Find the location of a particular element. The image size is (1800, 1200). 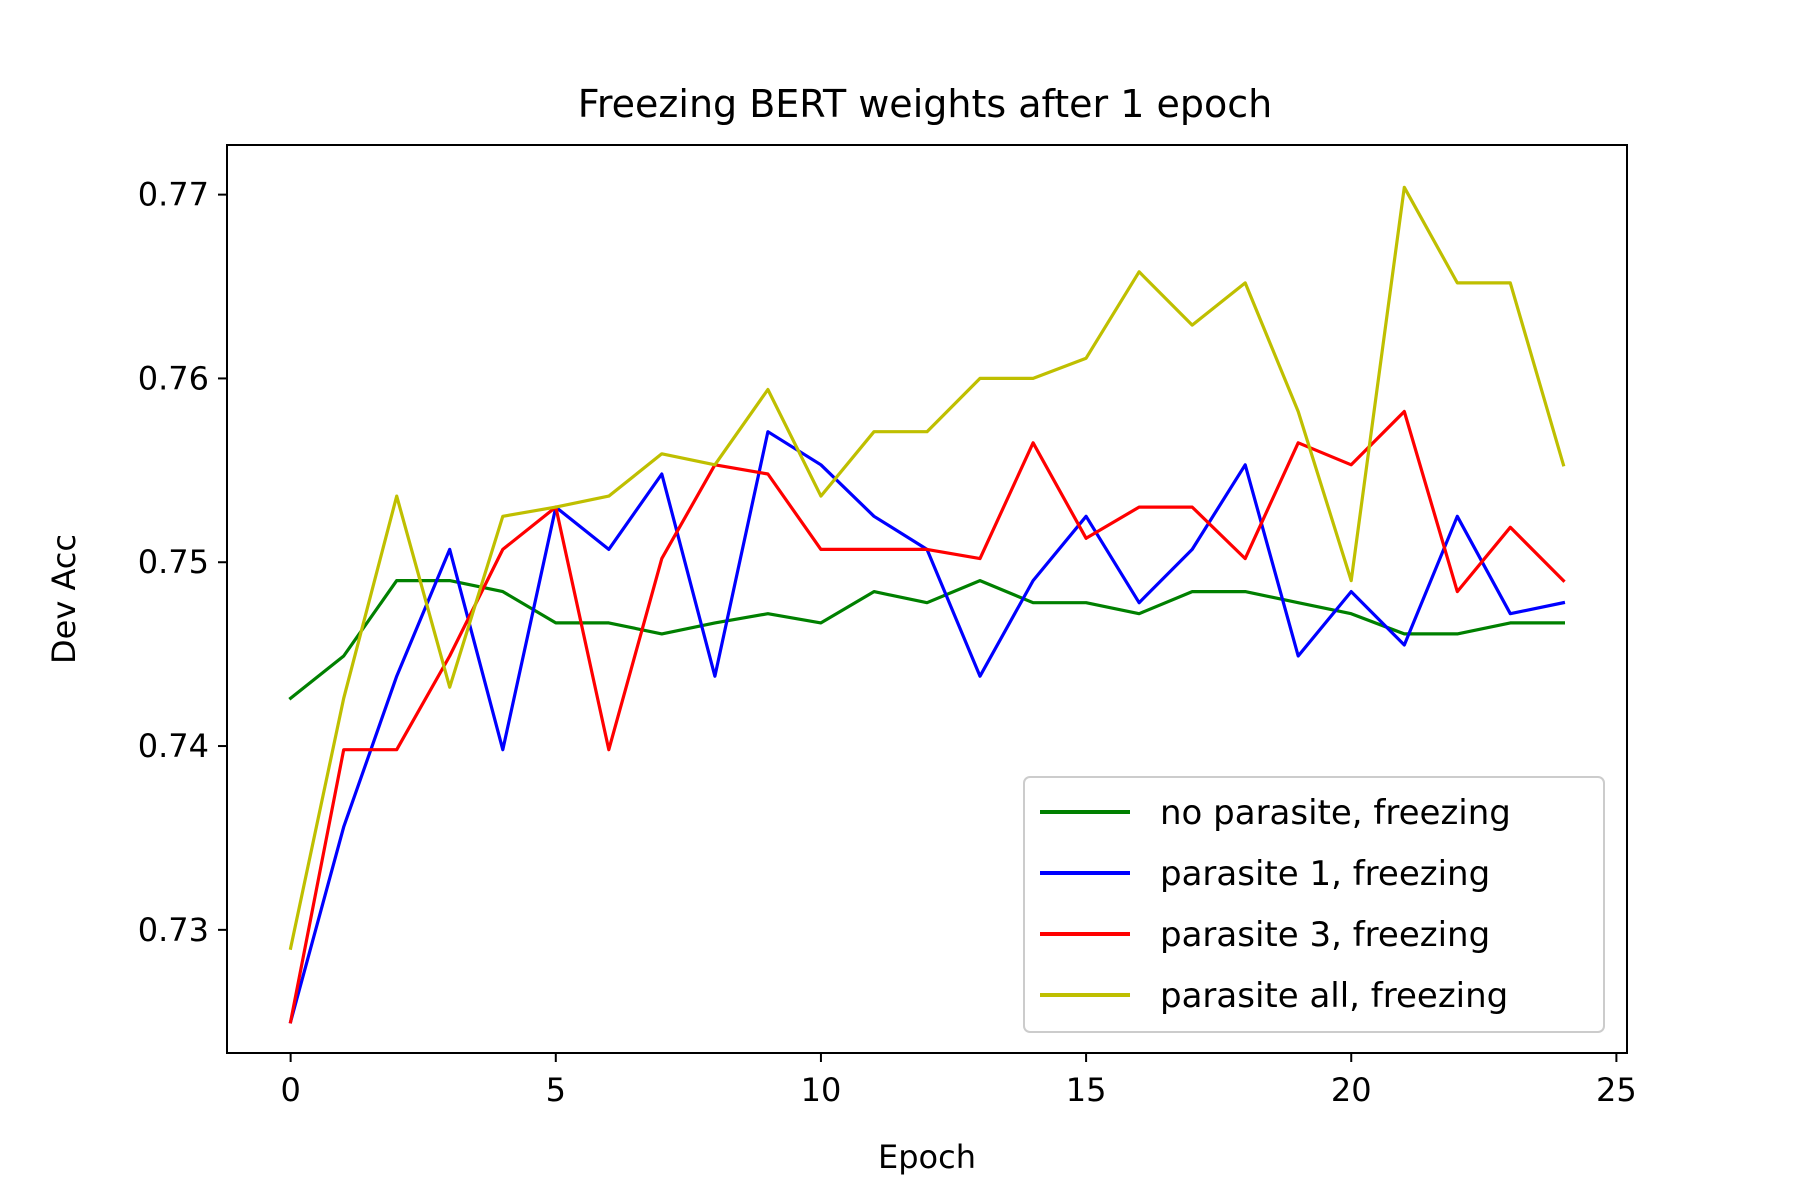

legend-label: parasite all, freezing is located at coordinates (1334, 996).